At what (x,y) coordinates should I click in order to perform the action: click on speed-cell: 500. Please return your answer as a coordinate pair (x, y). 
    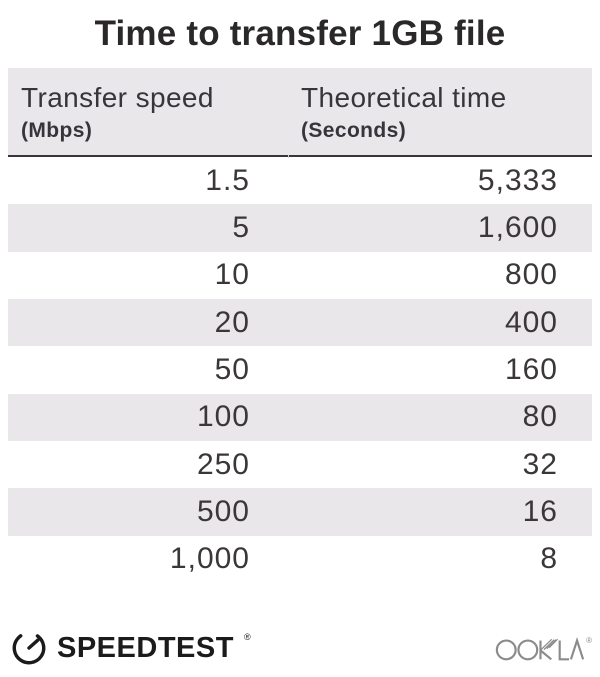
    Looking at the image, I should click on (223, 511).